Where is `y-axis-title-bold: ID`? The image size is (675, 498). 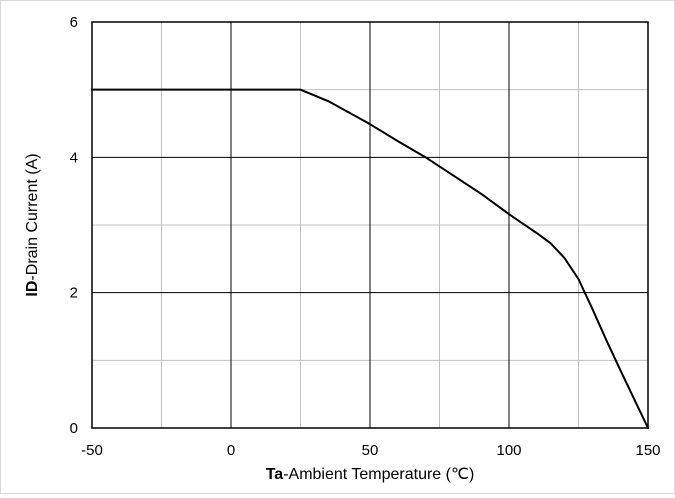 y-axis-title-bold: ID is located at coordinates (32, 289).